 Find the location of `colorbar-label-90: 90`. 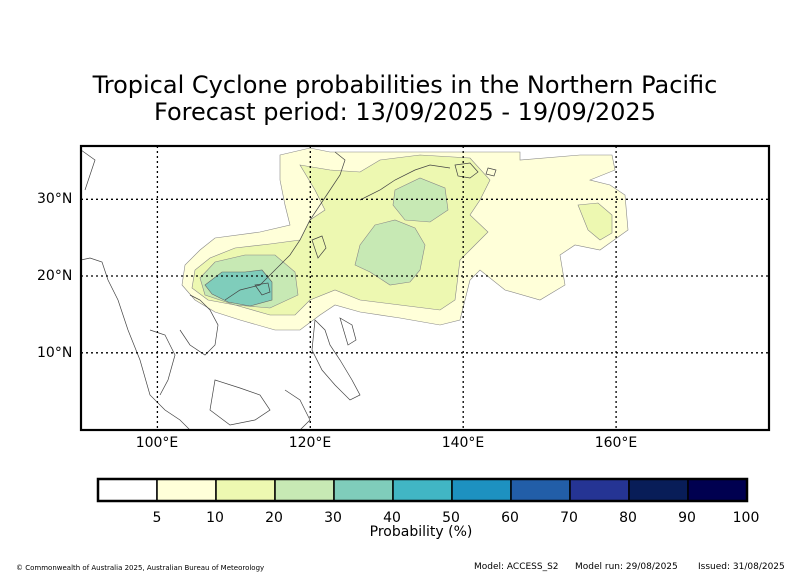

colorbar-label-90: 90 is located at coordinates (687, 518).